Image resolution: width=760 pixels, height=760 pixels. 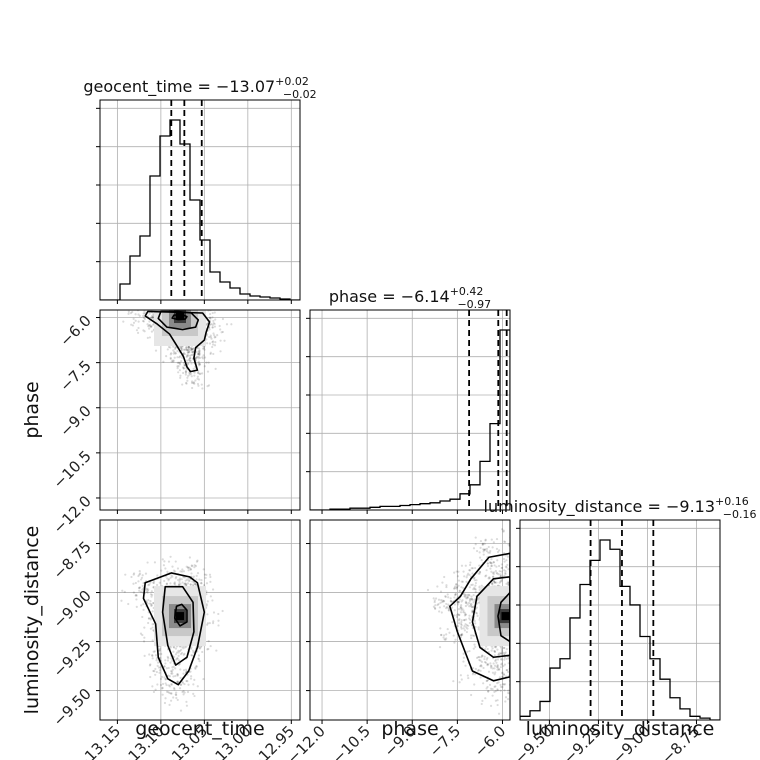 What do you see at coordinates (199, 88) in the screenshot?
I see `histogram-title-geocent_time: geocent_time = −13.07+0.02 −0.02` at bounding box center [199, 88].